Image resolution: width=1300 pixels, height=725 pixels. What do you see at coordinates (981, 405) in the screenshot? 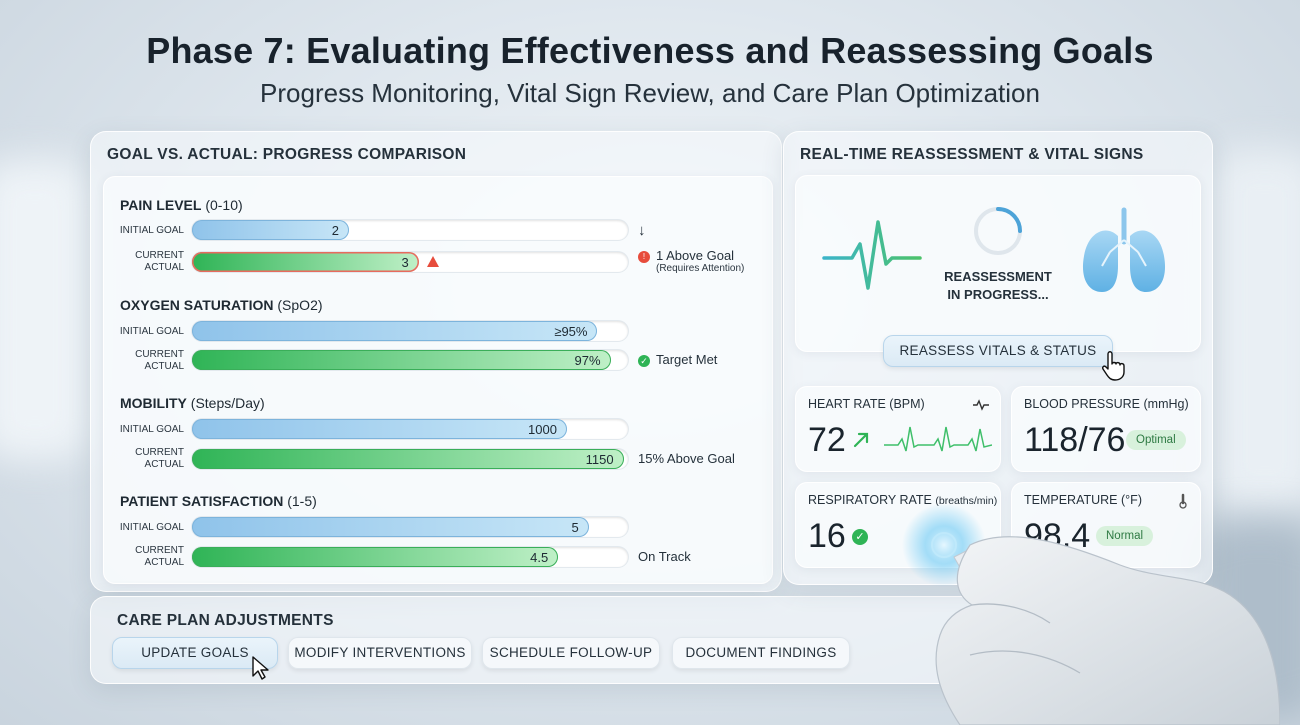
I see `pulse-icon` at bounding box center [981, 405].